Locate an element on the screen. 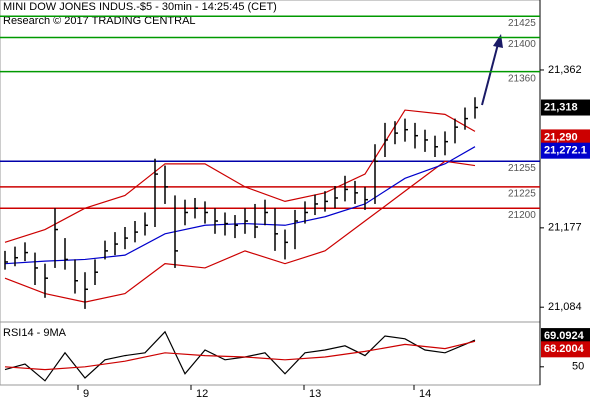 This screenshot has height=400, width=590. y-tick-label: 21,362 is located at coordinates (565, 70).